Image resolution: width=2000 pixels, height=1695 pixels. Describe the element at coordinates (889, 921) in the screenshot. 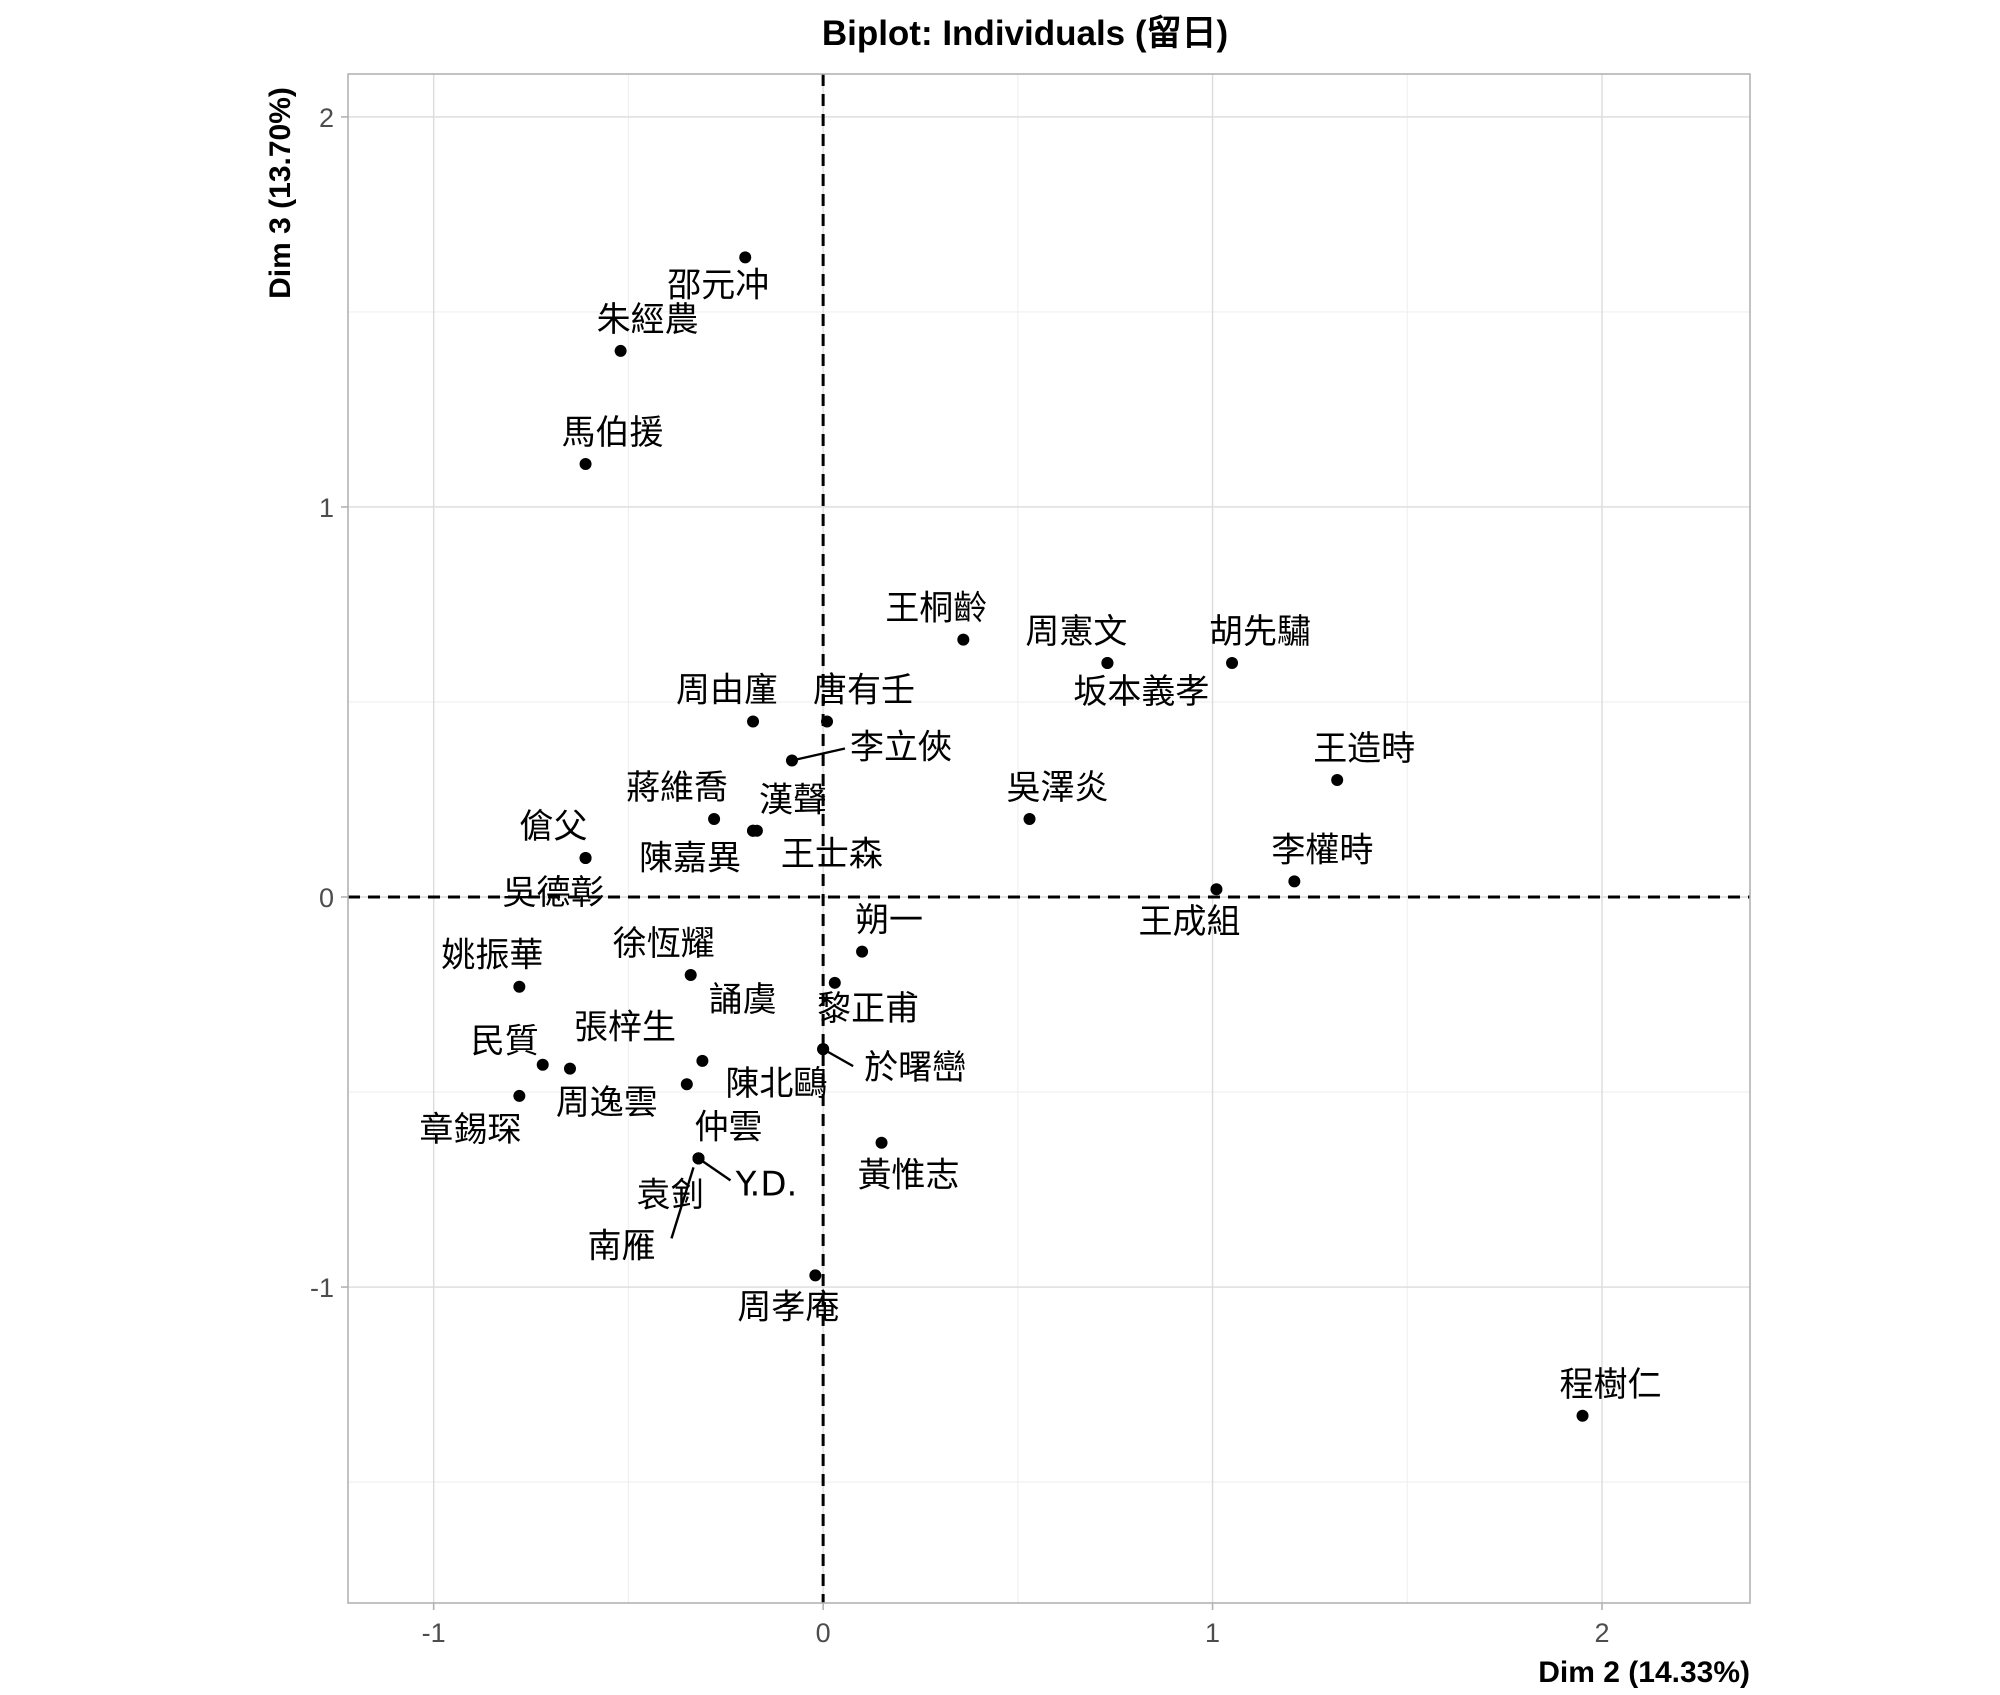

I see `point-label: 朔一` at that location.